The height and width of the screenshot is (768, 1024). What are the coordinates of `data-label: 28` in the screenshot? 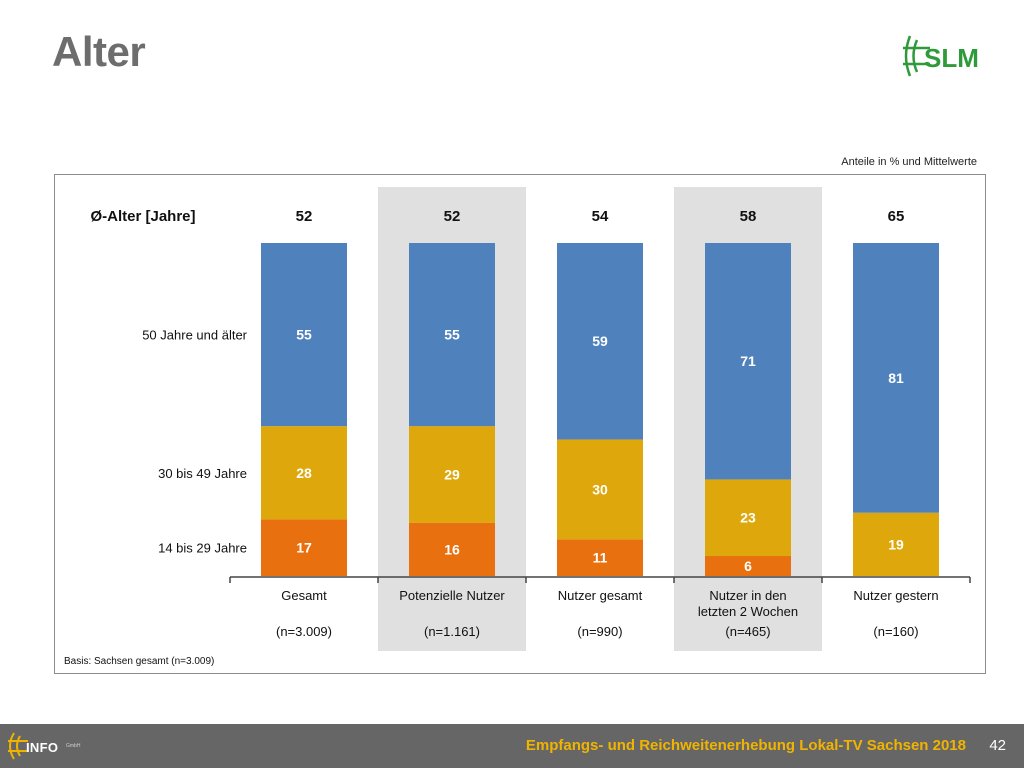 It's located at (304, 473).